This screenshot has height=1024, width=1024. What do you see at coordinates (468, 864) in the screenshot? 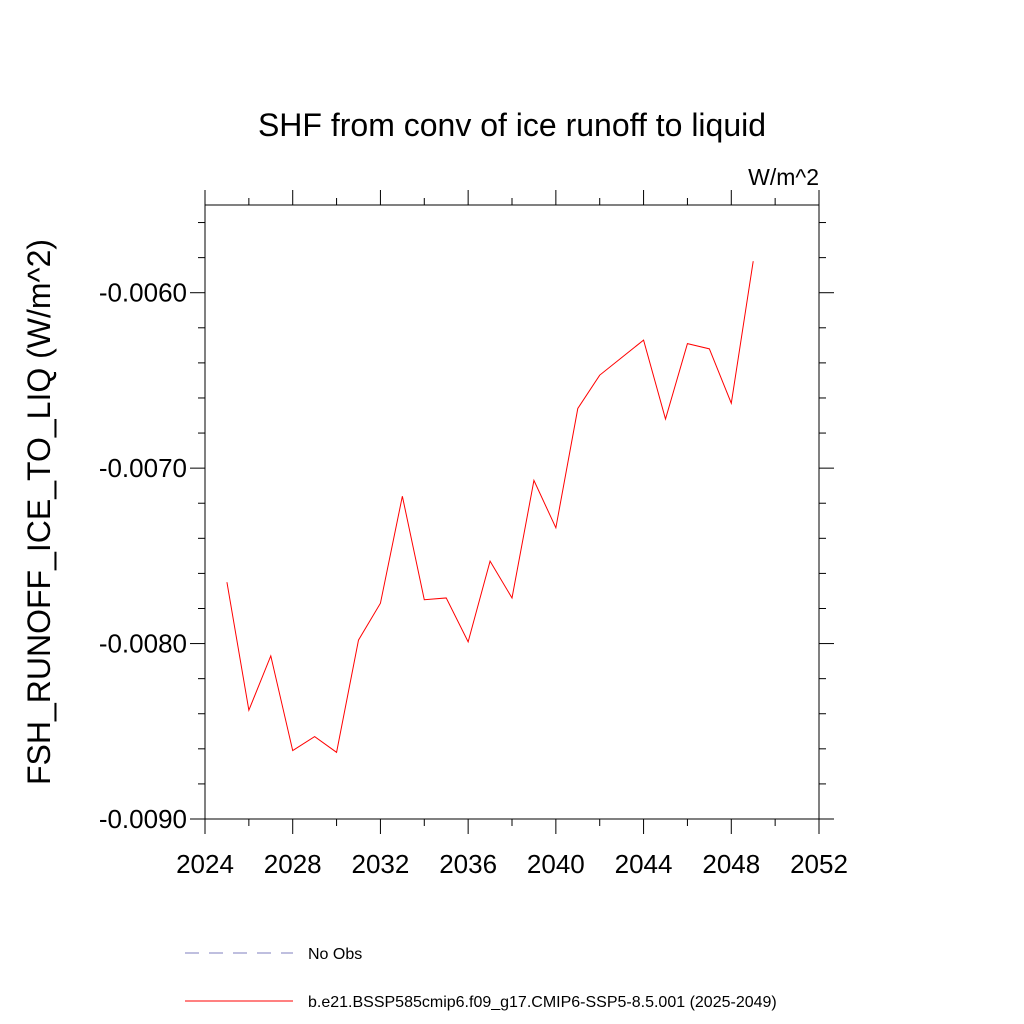
I see `x-tick-label: 2036` at bounding box center [468, 864].